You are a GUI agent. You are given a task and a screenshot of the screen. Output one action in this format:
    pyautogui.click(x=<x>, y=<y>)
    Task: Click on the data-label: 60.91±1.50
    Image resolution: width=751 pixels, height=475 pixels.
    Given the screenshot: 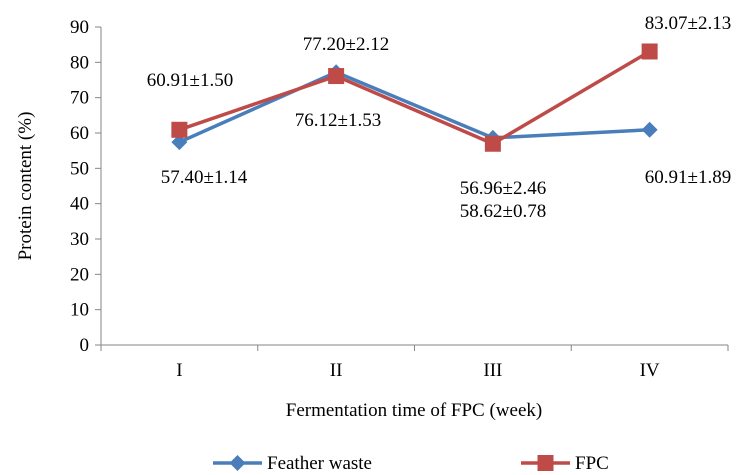 What is the action you would take?
    pyautogui.click(x=190, y=80)
    